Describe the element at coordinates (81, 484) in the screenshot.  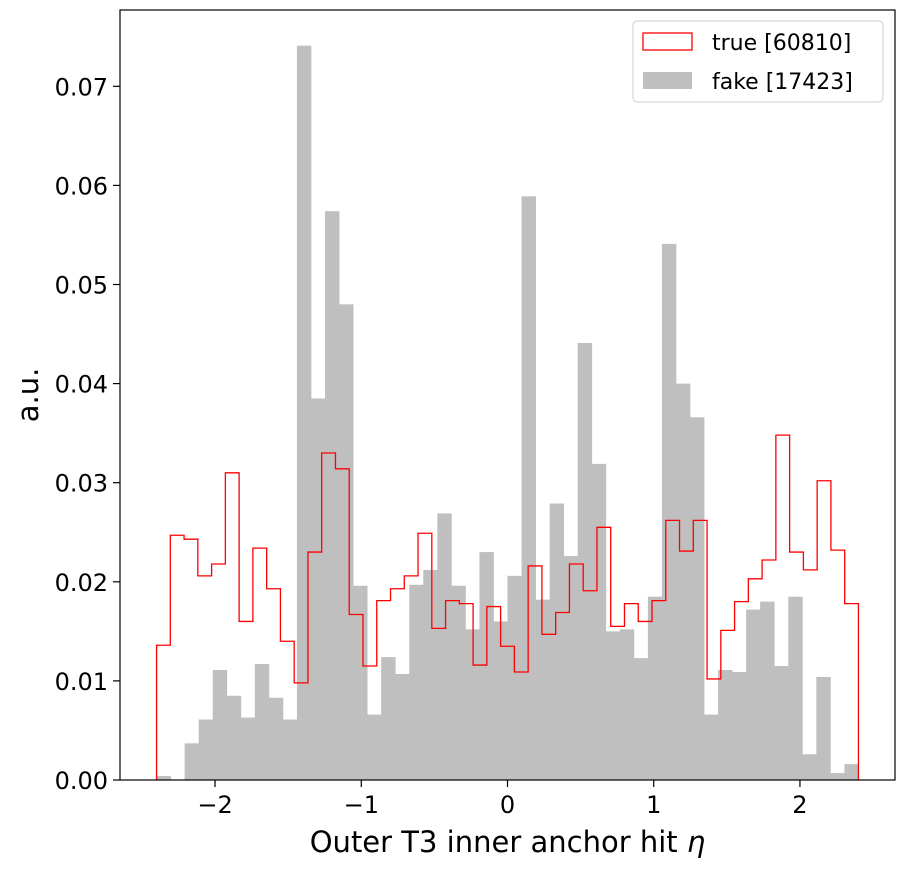
I see `y-tick-label: 0.03` at that location.